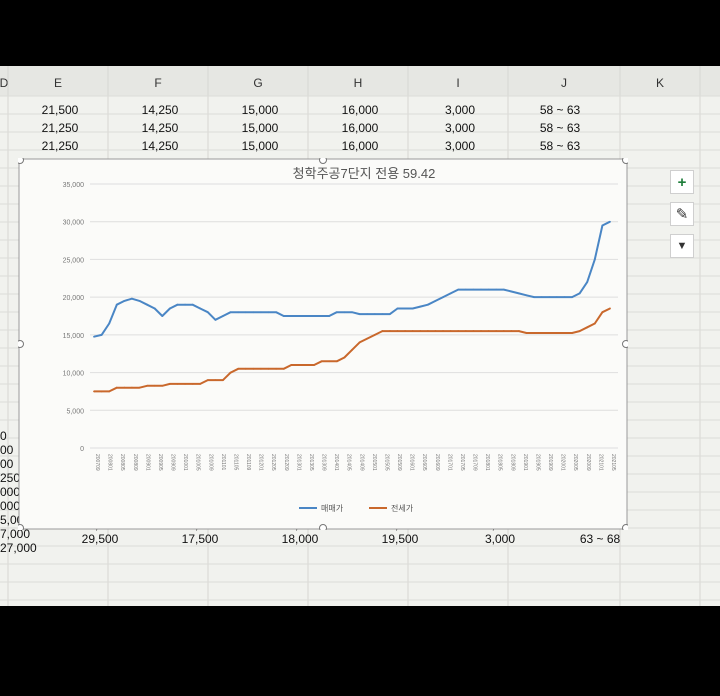 Image resolution: width=720 pixels, height=696 pixels. Describe the element at coordinates (15, 534) in the screenshot. I see `cell-value-partial: 7,000` at that location.